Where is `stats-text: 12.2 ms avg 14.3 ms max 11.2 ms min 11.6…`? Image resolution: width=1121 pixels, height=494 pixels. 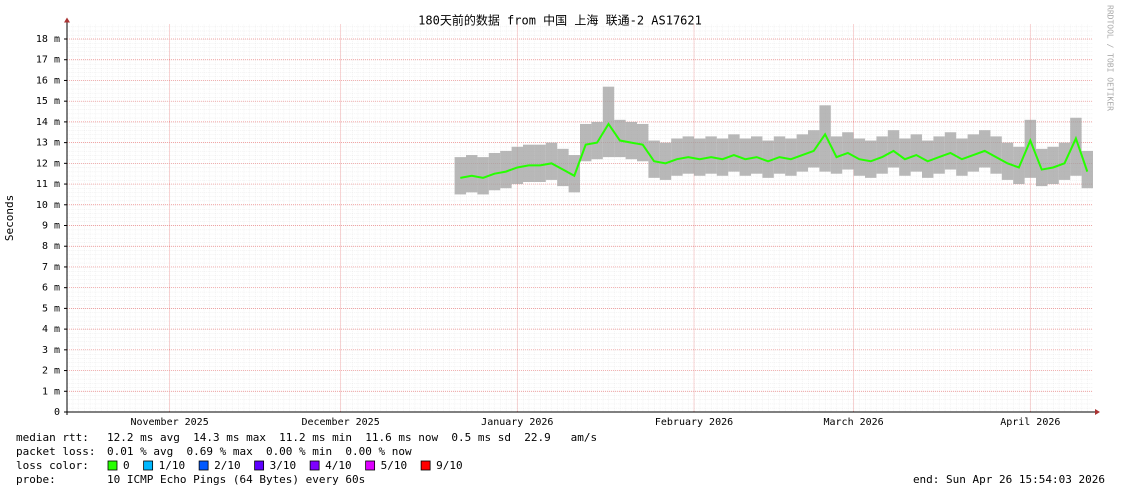
stats-text: 12.2 ms avg 14.3 ms max 11.2 ms min 11.6… is located at coordinates (352, 437).